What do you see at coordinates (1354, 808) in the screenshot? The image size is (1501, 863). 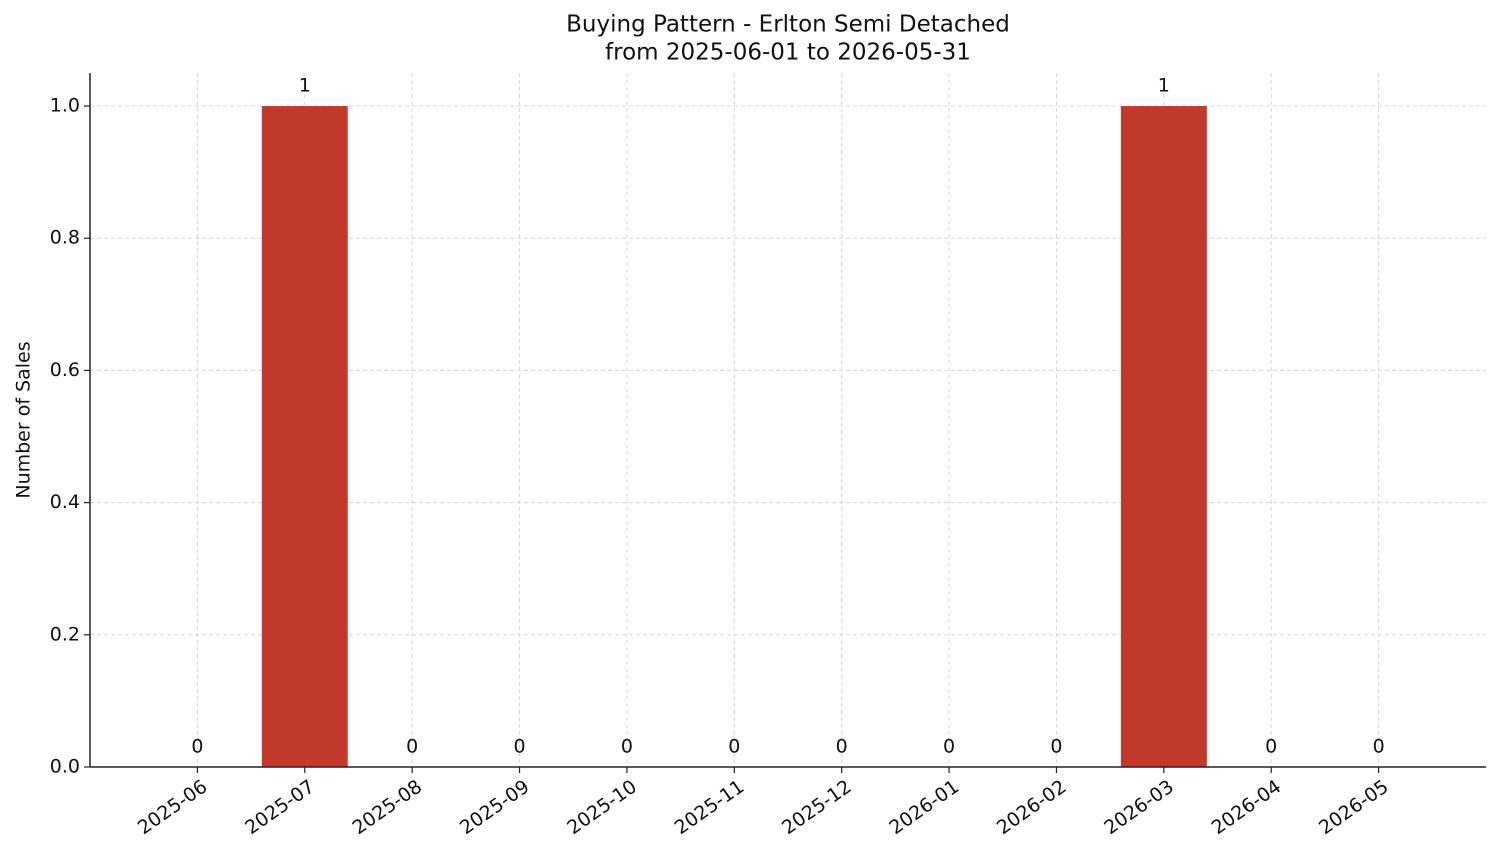 I see `x-tick-label: 2026-05` at bounding box center [1354, 808].